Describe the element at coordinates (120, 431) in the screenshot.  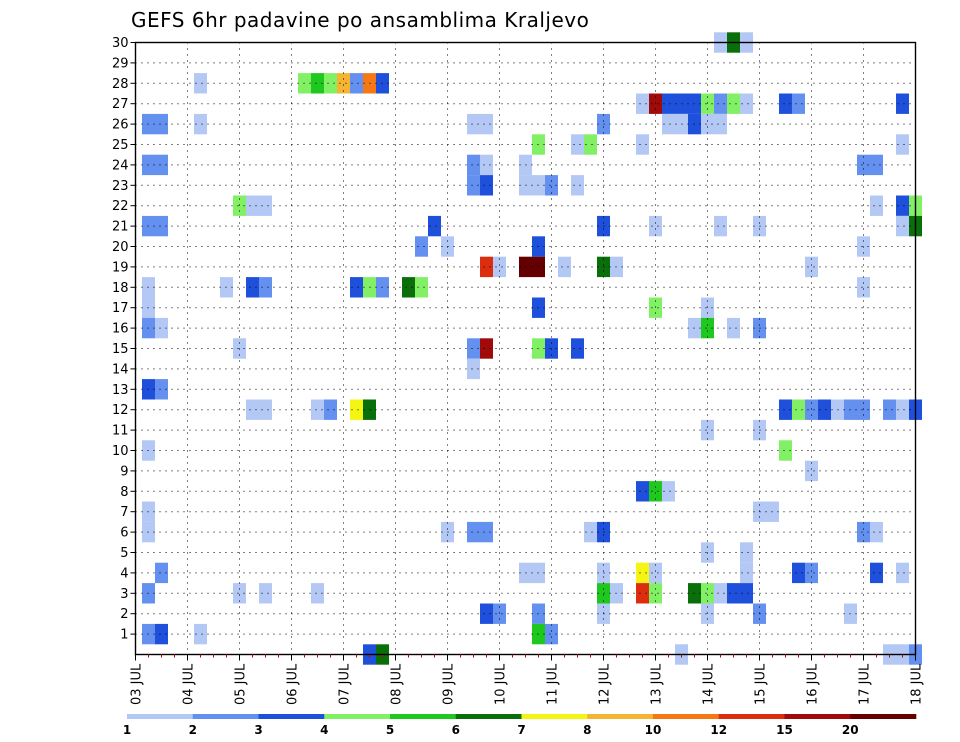
I see `y-tick-label: 11` at that location.